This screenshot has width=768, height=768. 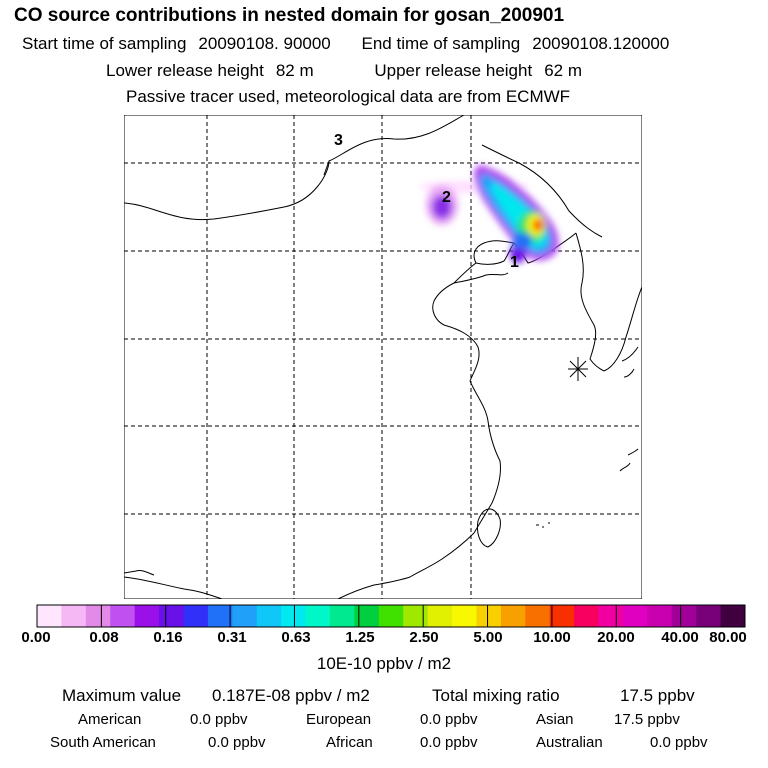 I want to click on upper-height-label: Upper release height, so click(x=453, y=70).